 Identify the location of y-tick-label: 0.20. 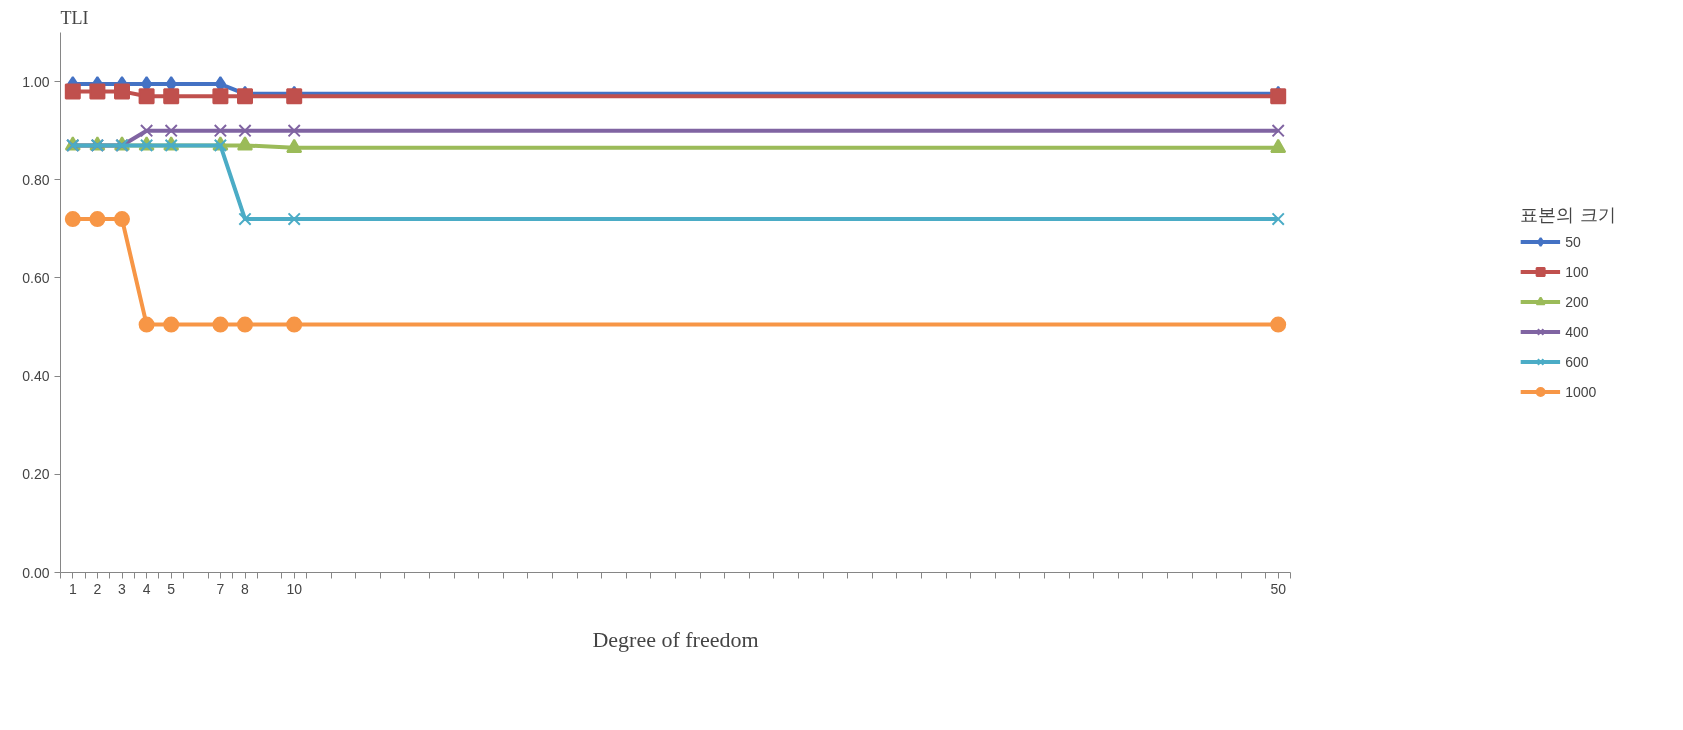
(36, 474).